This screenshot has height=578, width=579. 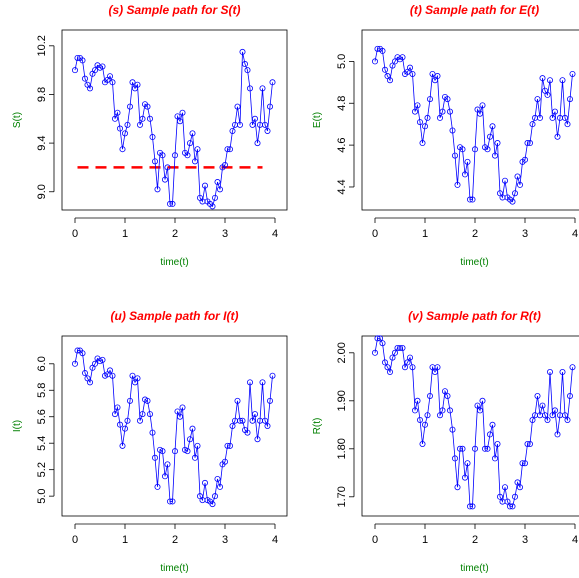 I want to click on y-tick-label: 9.0, so click(x=42, y=191).